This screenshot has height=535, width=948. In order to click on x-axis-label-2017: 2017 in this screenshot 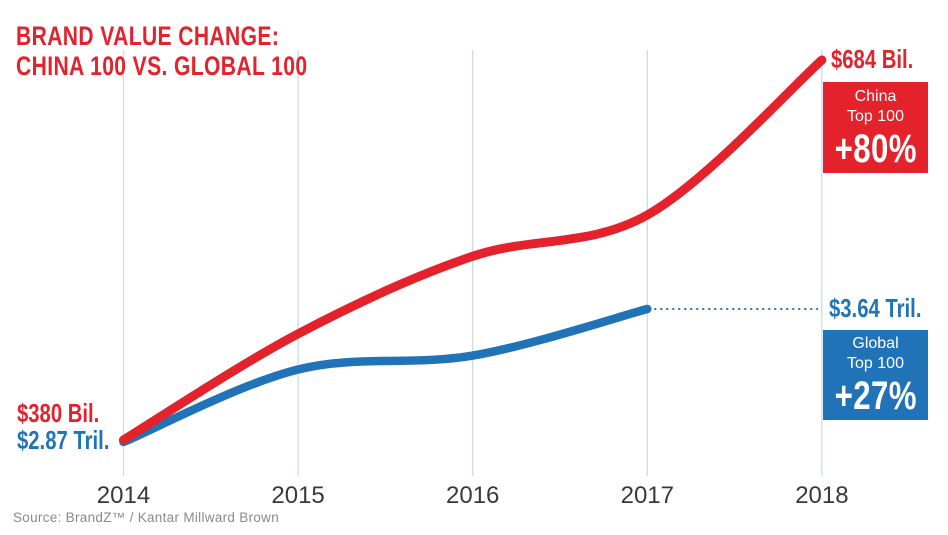, I will do `click(647, 495)`.